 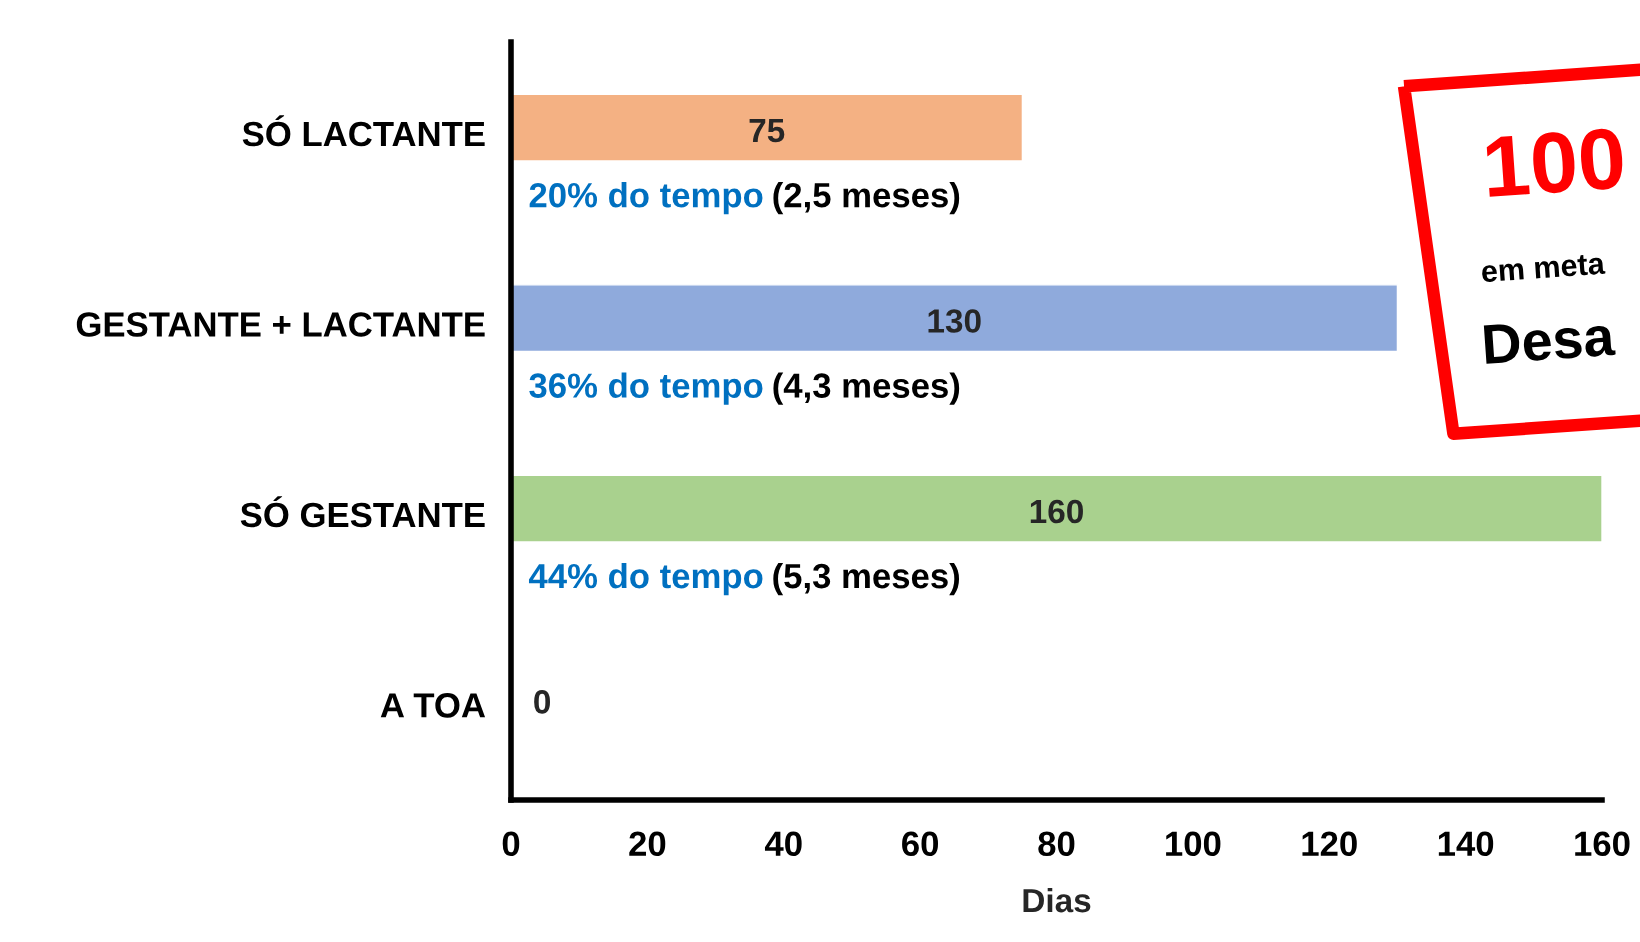 I want to click on y-tick-label: SÓ GESTANTE, so click(x=362, y=512).